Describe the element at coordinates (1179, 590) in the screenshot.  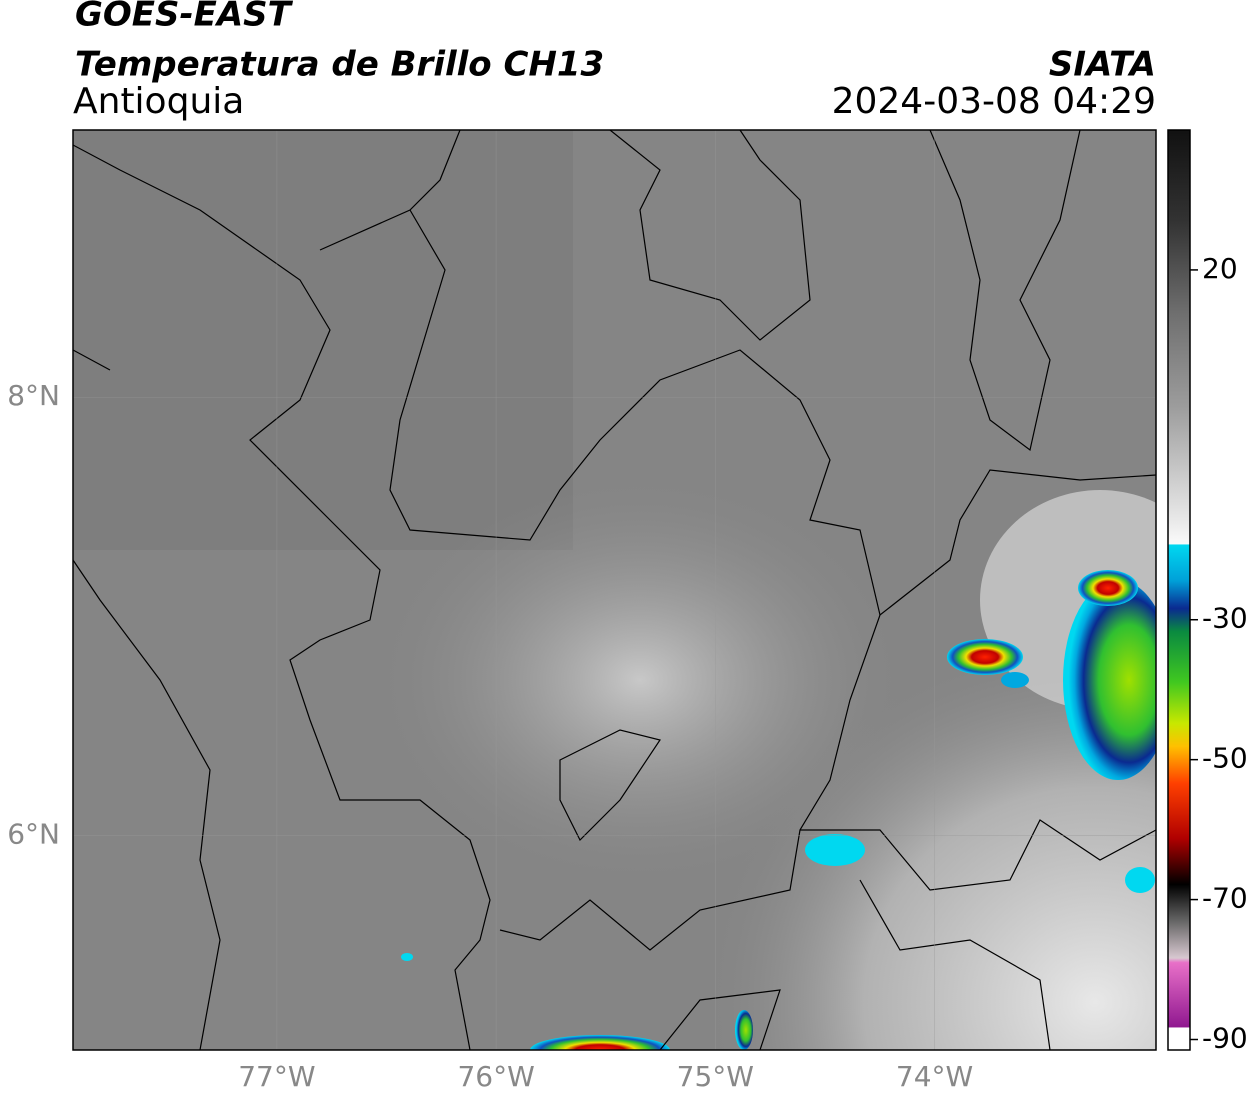
I see `colorbar` at that location.